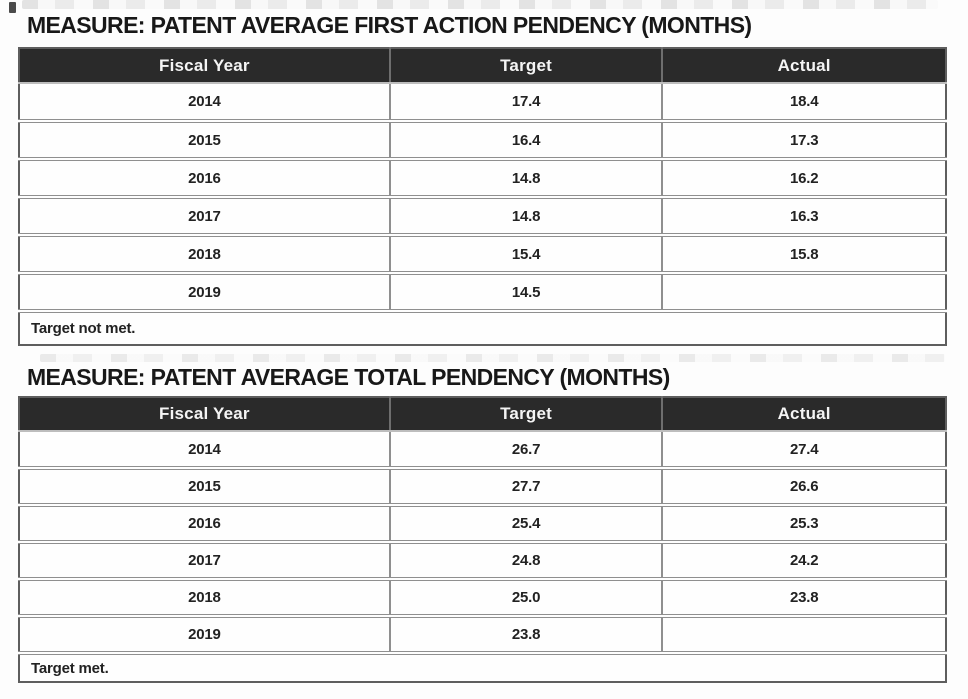 The width and height of the screenshot is (968, 699). Describe the element at coordinates (803, 177) in the screenshot. I see `actual-cell: 16.2` at that location.